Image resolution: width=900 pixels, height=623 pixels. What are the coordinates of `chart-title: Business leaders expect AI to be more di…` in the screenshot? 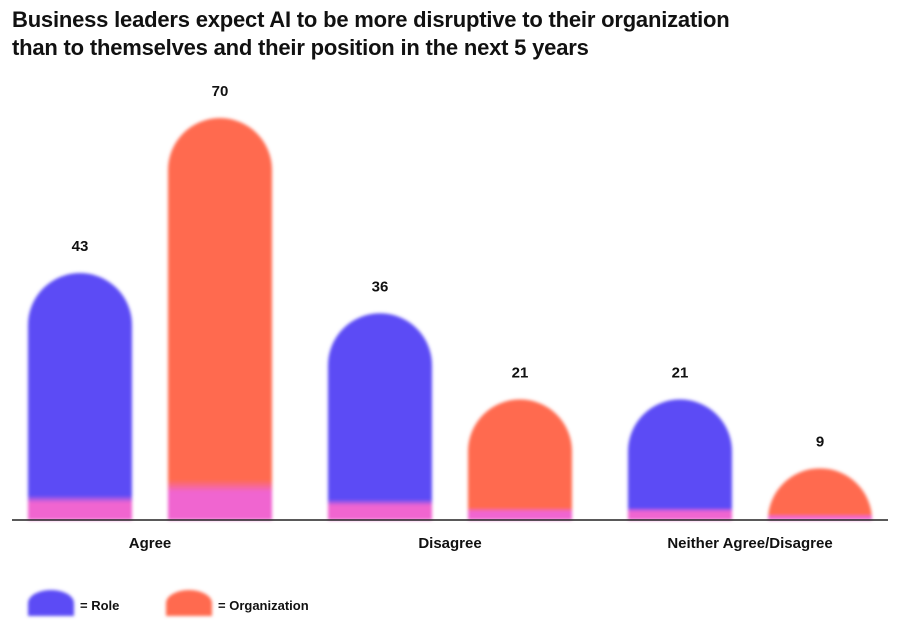 It's located at (442, 34).